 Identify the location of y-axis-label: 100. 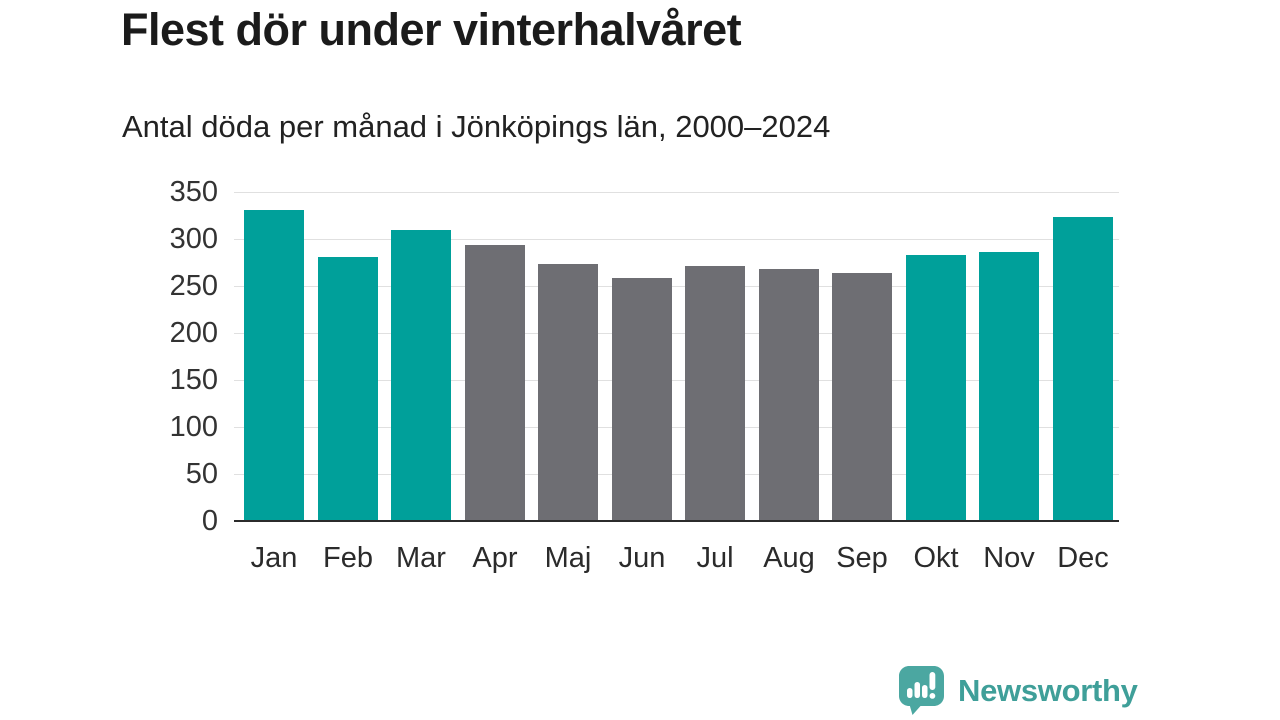
(193, 427).